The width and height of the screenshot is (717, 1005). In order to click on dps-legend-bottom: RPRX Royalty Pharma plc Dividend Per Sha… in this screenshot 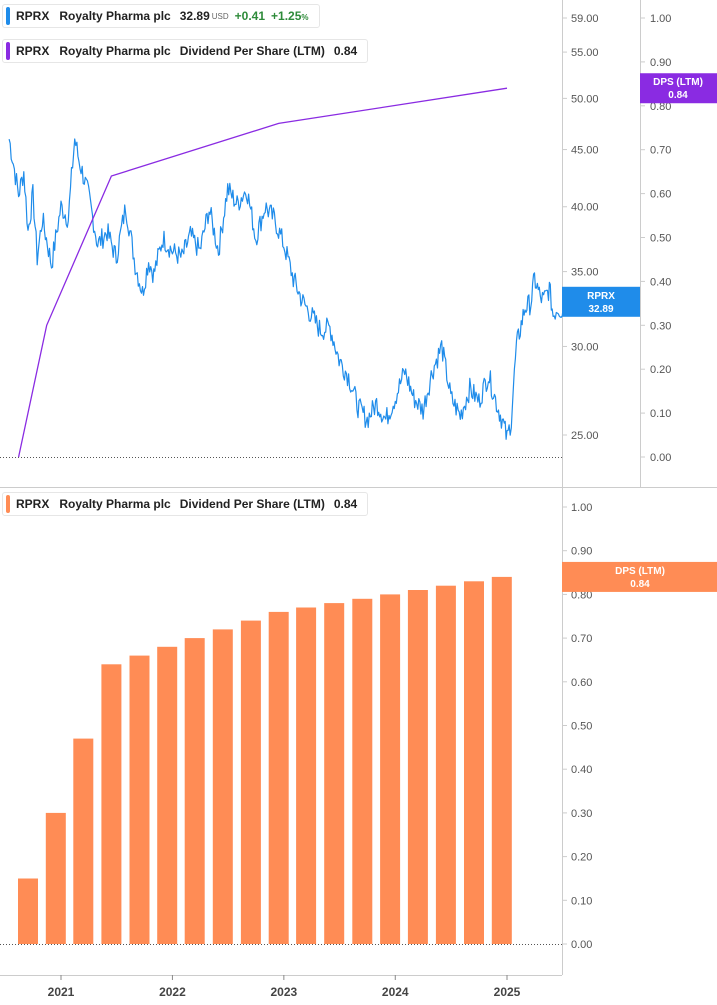, I will do `click(185, 504)`.